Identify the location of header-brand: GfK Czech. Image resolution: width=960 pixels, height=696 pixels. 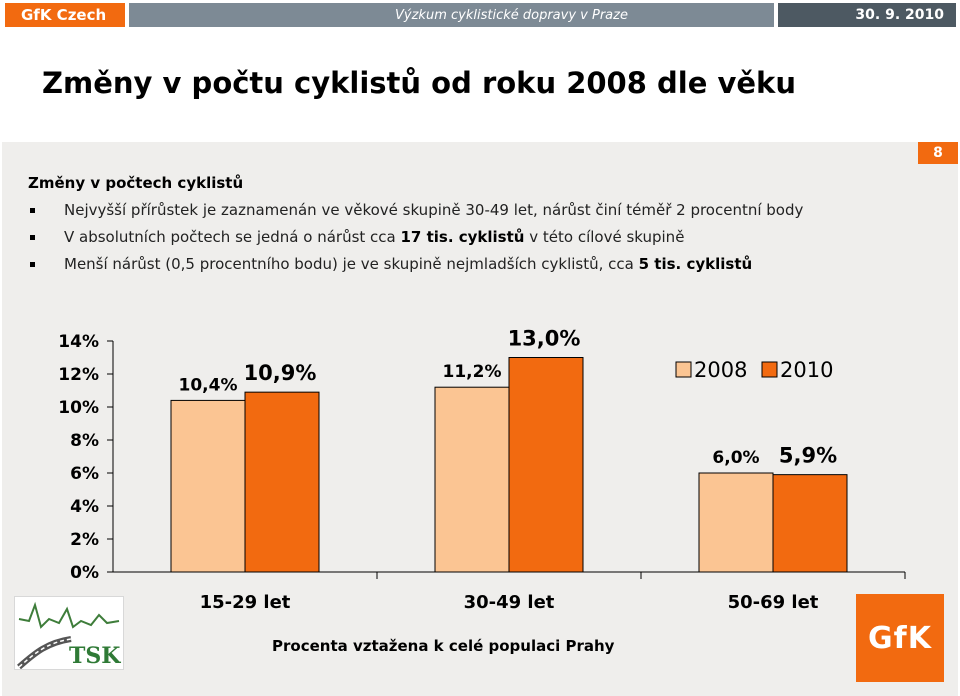
(65, 15).